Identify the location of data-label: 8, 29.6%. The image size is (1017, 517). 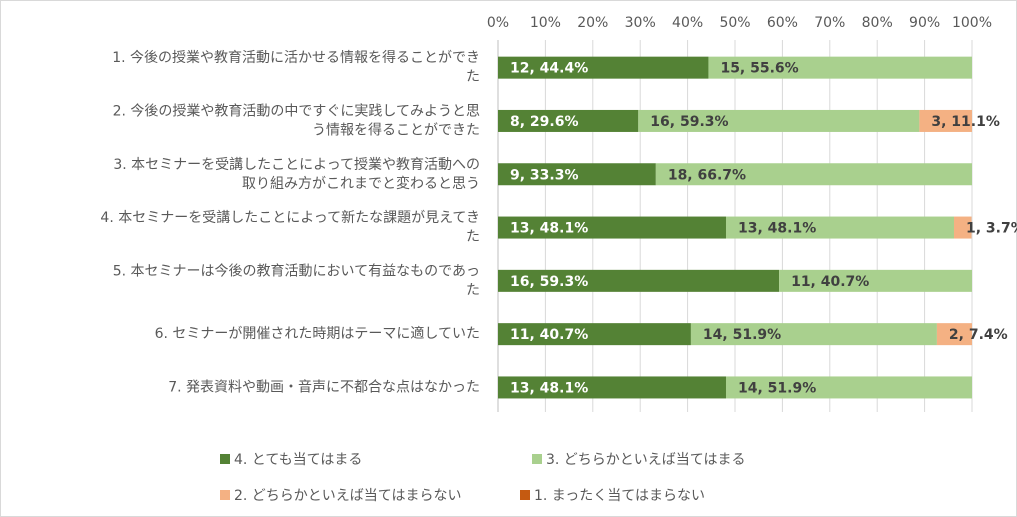
(544, 122).